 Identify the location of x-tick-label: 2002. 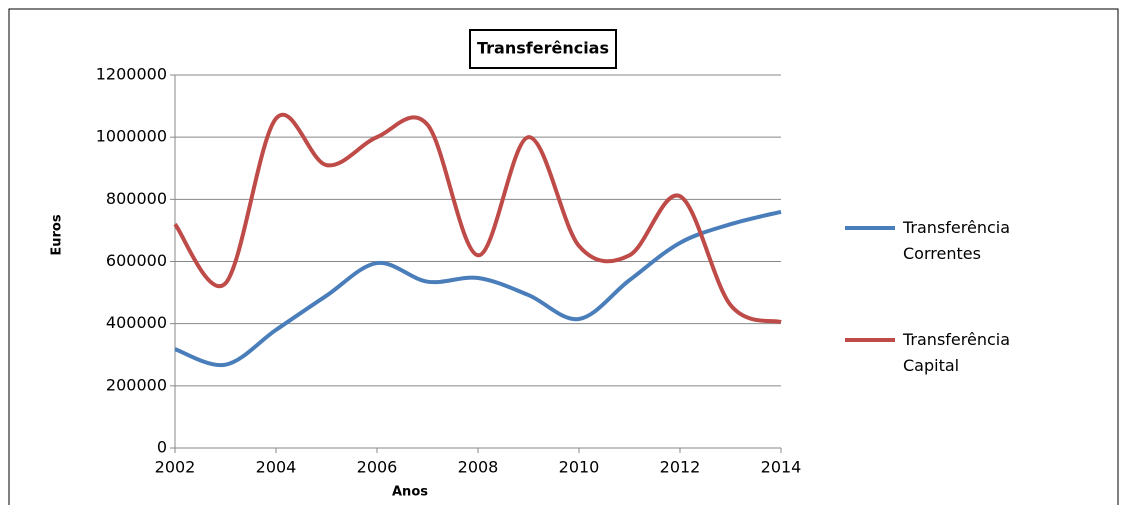
(175, 467).